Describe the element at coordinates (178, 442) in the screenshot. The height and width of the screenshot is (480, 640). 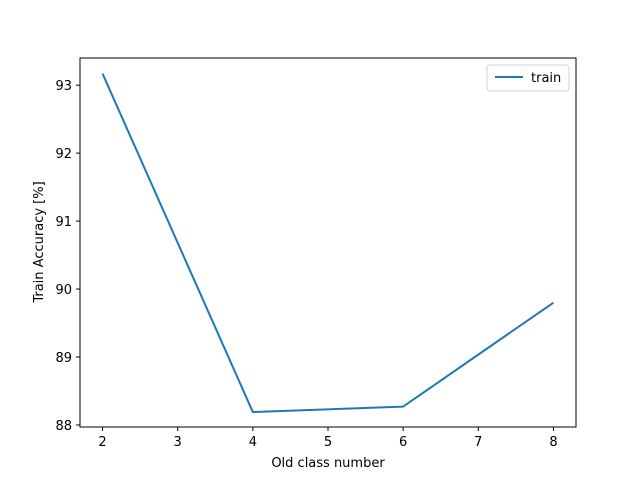
I see `x-tick-label: 3` at that location.